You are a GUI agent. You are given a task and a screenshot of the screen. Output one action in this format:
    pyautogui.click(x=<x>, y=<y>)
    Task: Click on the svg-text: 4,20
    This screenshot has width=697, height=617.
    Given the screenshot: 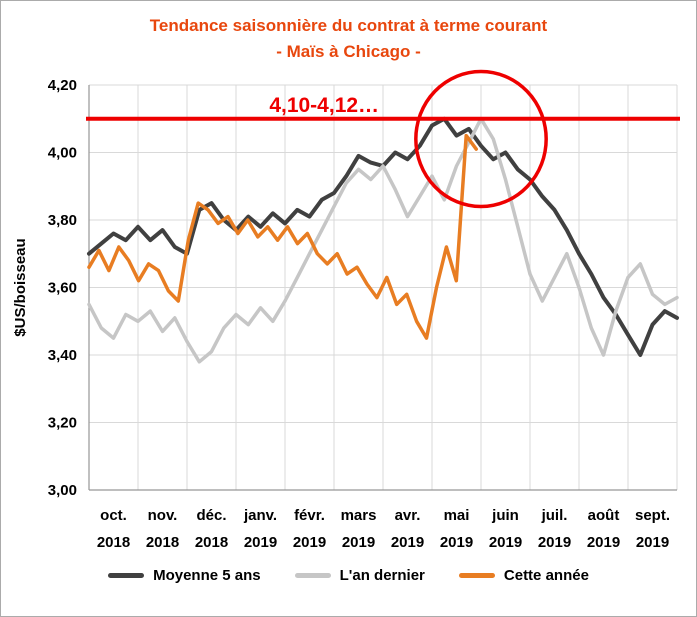 What is the action you would take?
    pyautogui.click(x=62, y=85)
    